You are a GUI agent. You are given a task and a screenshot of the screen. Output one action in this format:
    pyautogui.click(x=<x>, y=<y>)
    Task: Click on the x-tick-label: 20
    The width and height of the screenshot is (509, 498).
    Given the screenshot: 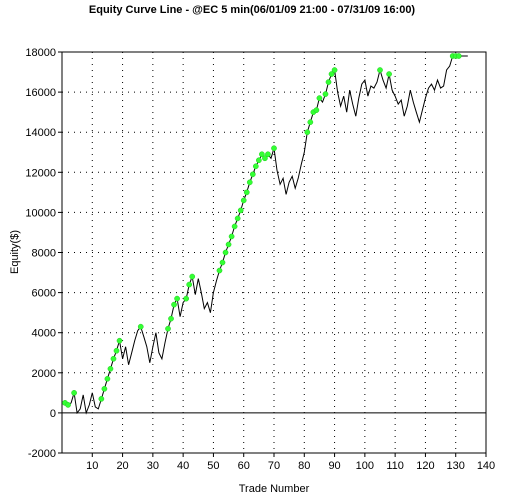 What is the action you would take?
    pyautogui.click(x=122, y=466)
    